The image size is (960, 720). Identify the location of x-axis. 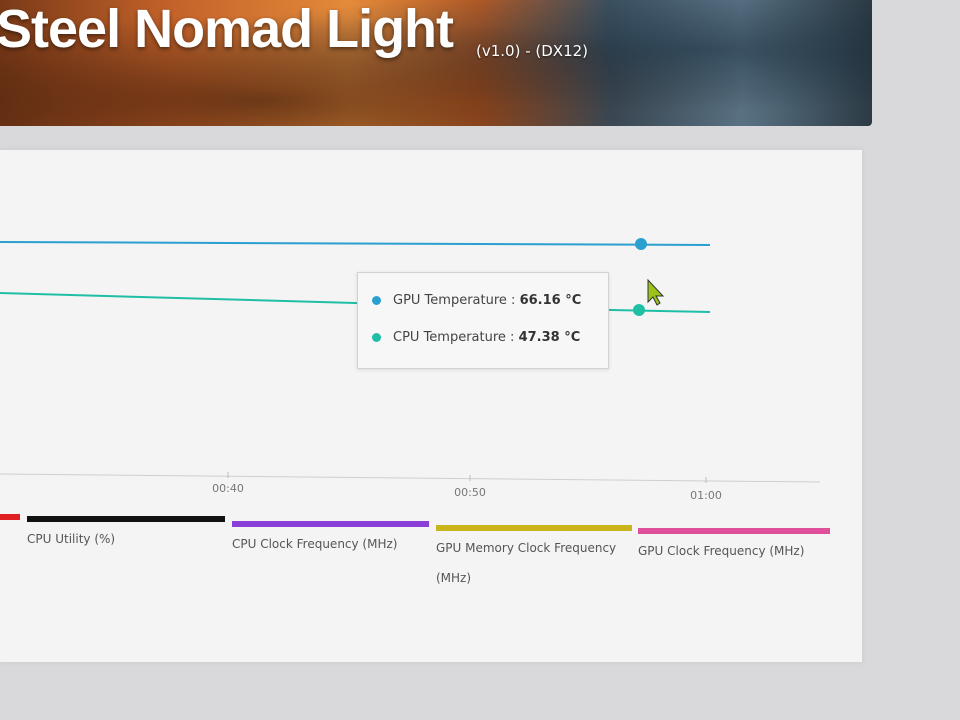
(410, 478).